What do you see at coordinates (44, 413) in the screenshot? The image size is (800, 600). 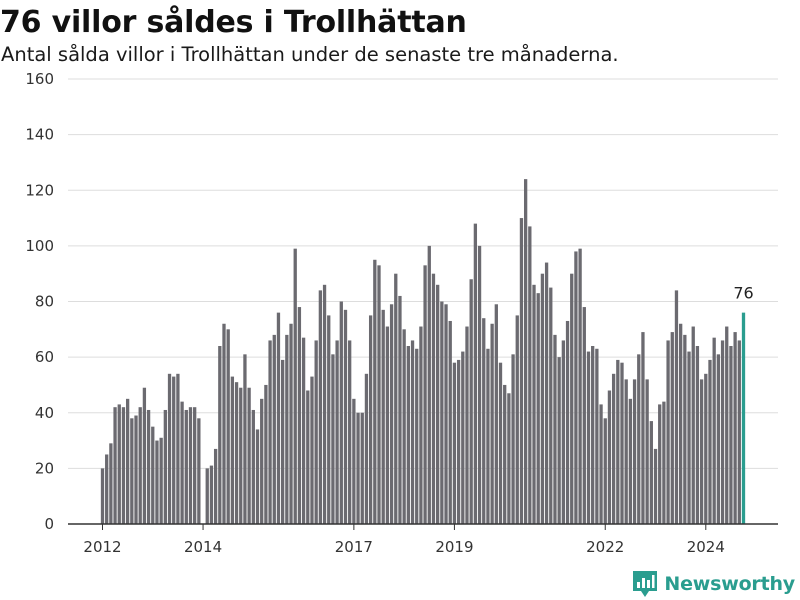 I see `y-tick-label: 40` at bounding box center [44, 413].